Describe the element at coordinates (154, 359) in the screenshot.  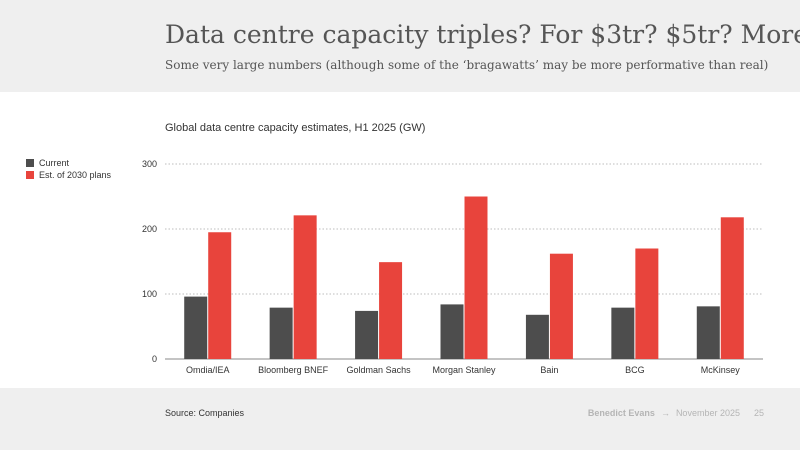
I see `y-tick-label: 0` at that location.